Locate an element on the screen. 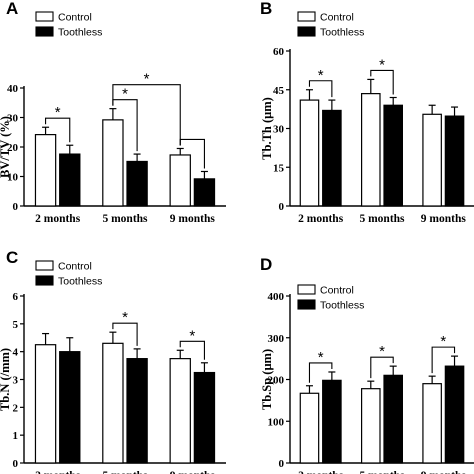  y-tick-label: 45 is located at coordinates (279, 91).